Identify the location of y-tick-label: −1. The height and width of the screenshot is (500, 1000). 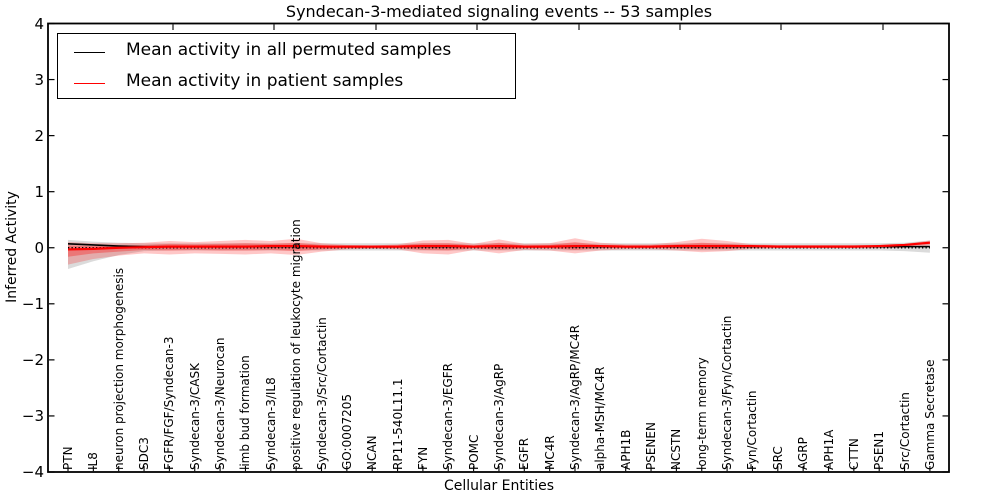
(32, 303).